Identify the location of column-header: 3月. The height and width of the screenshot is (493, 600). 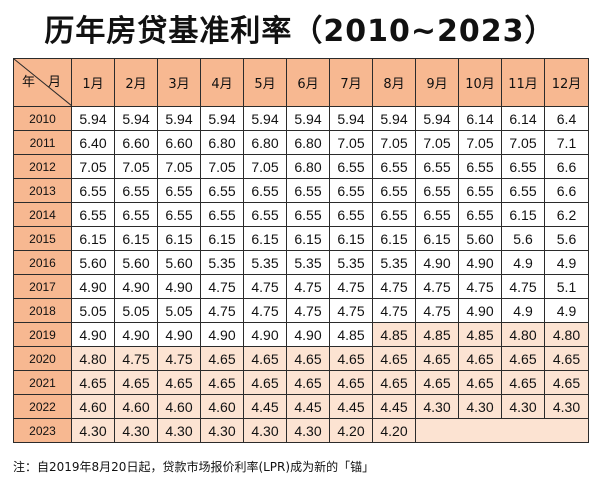
(179, 82).